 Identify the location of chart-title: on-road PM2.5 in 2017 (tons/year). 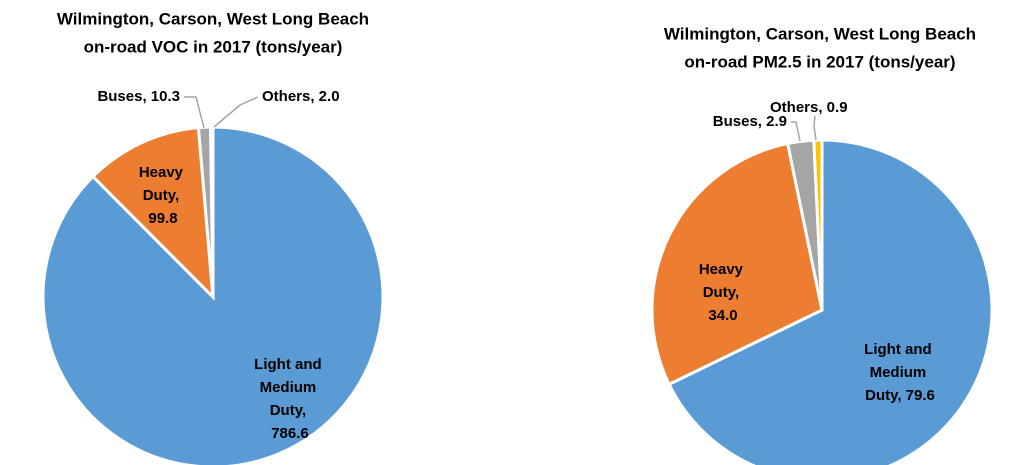
(819, 61).